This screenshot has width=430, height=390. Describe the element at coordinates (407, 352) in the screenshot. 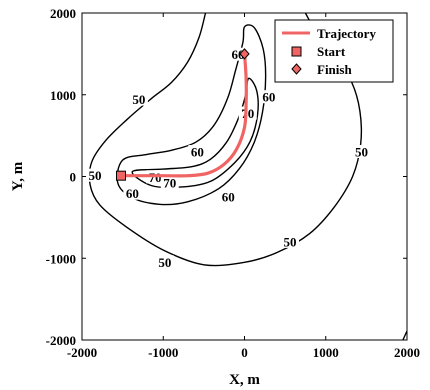

I see `x-tick-label: 2000` at that location.